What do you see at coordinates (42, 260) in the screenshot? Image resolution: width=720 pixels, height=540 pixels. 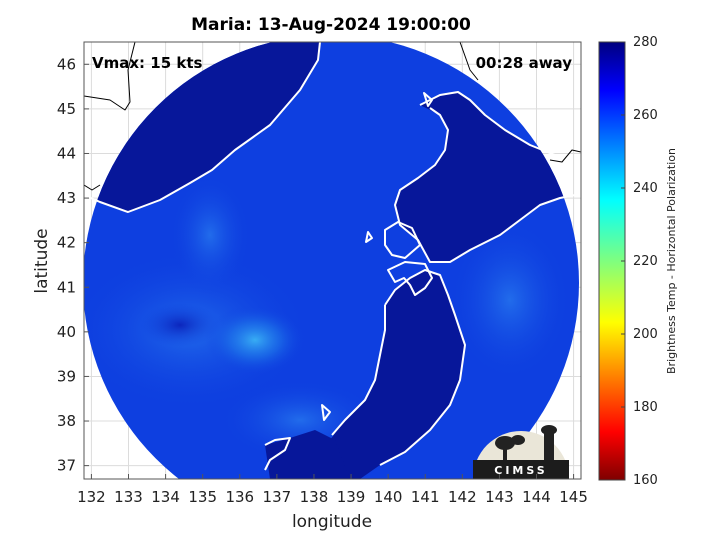 I see `y-axis-label: latitude` at bounding box center [42, 260].